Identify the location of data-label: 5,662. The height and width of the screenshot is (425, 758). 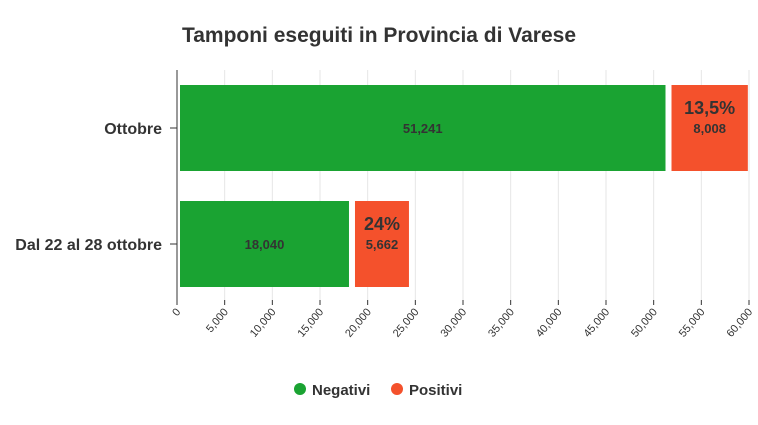
(382, 244).